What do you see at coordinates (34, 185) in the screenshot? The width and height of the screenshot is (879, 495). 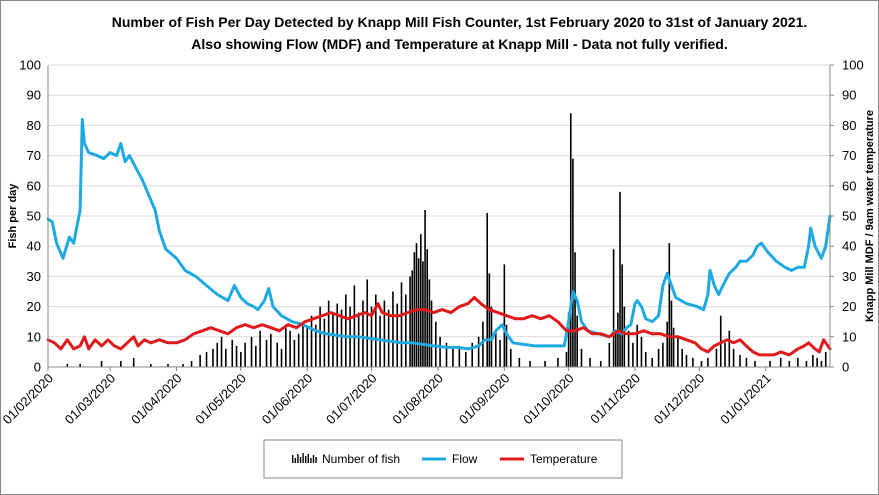 I see `y-tick-label: 60` at bounding box center [34, 185].